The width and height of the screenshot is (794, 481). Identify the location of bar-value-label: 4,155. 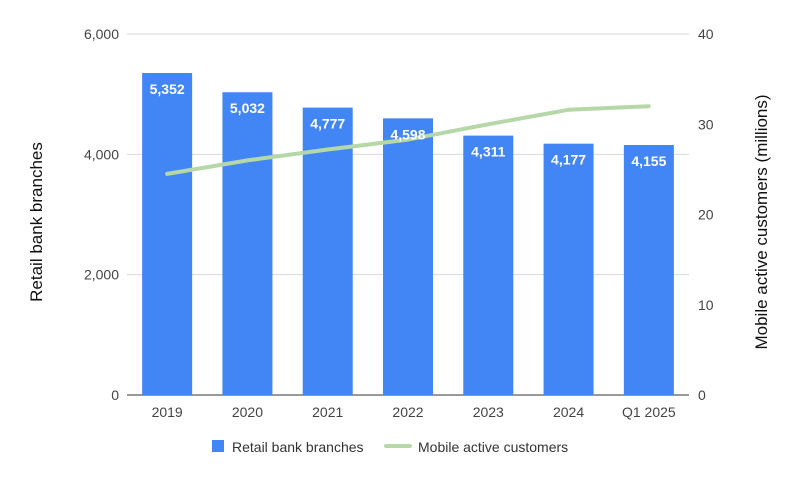
(648, 161).